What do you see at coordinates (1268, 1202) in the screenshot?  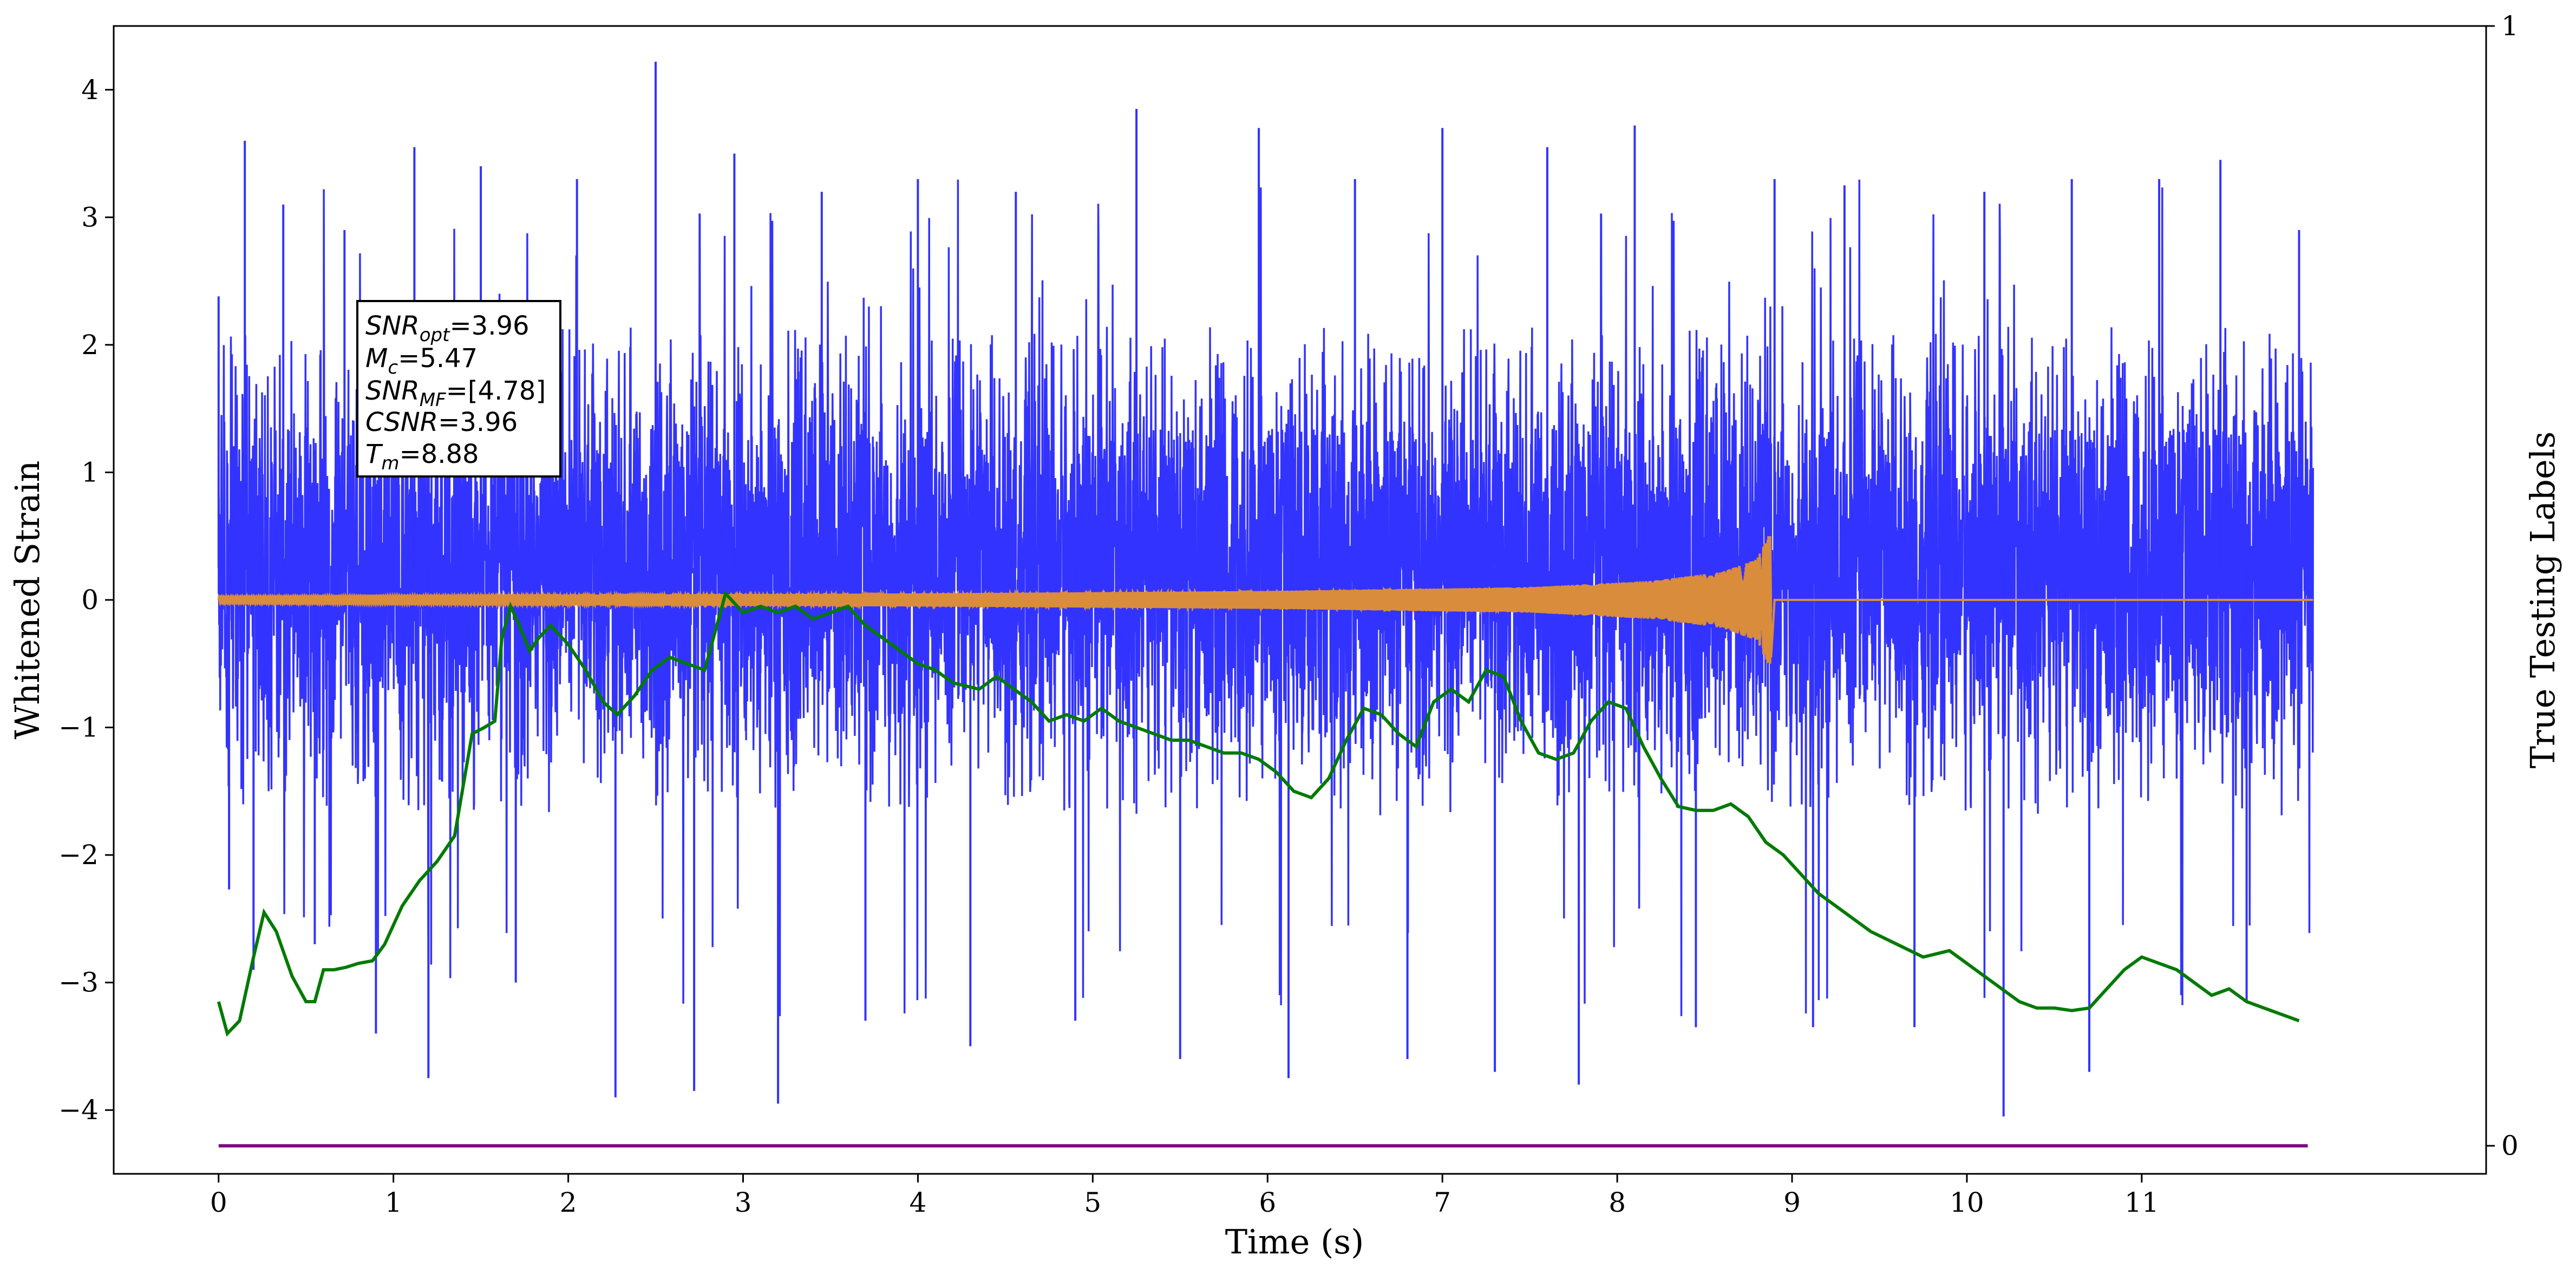 I see `x-tick-label-6: 6` at bounding box center [1268, 1202].